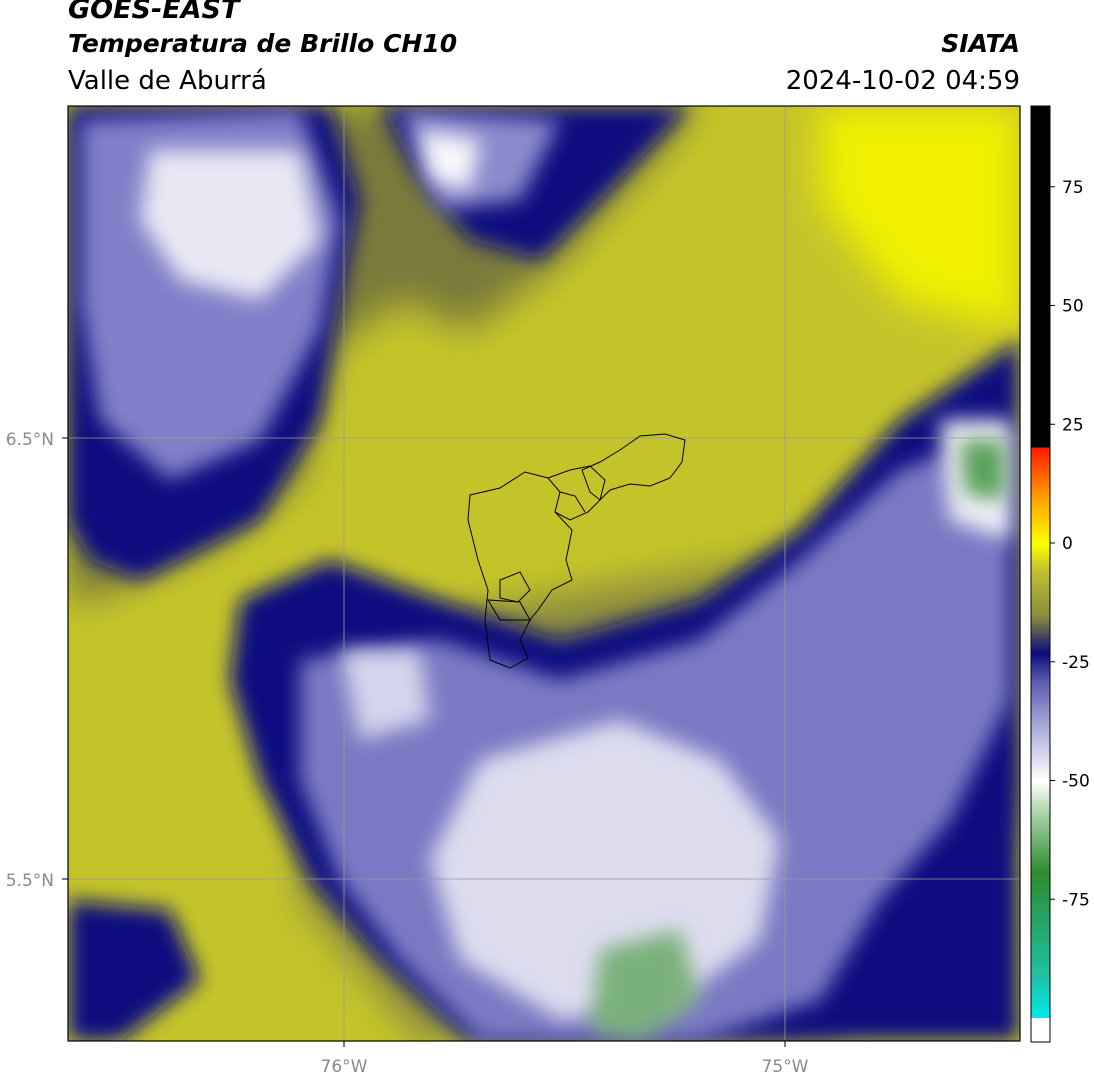 The width and height of the screenshot is (1094, 1078). What do you see at coordinates (1076, 782) in the screenshot?
I see `colorbar-tick-label: -50` at bounding box center [1076, 782].